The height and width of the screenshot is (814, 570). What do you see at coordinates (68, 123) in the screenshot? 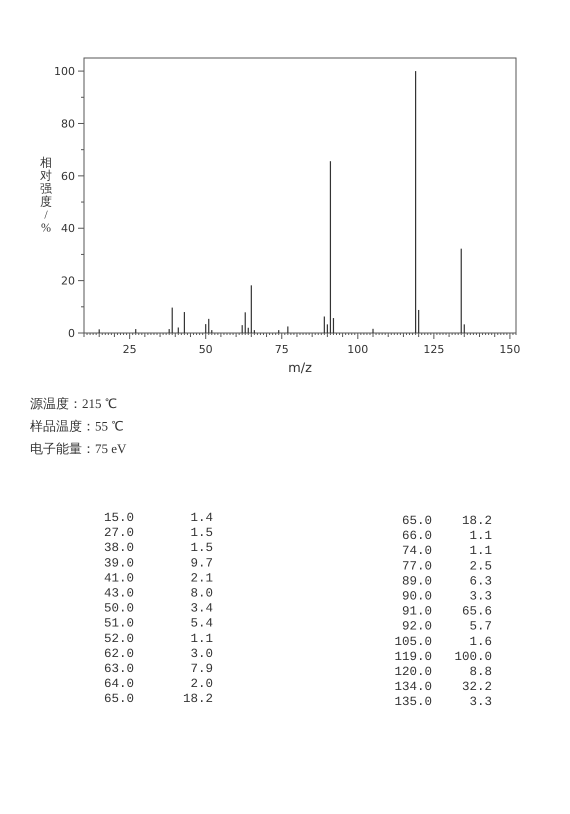
I see `y-tick-label: 80` at bounding box center [68, 123].